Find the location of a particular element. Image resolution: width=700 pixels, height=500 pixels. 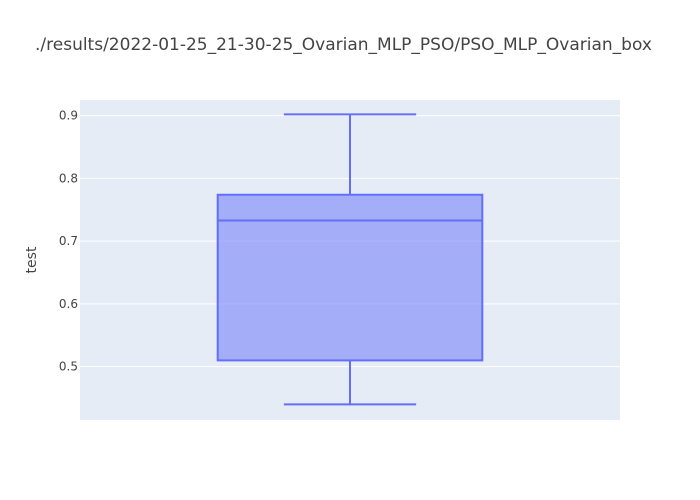

y-axis-ticks: 0.5 0.6 0.7 0.8 0.9 is located at coordinates (68, 241).